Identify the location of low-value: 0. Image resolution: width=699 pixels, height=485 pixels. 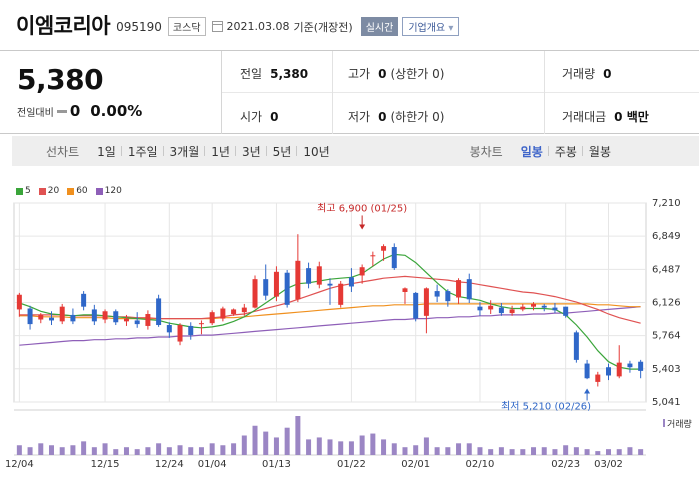
(382, 117).